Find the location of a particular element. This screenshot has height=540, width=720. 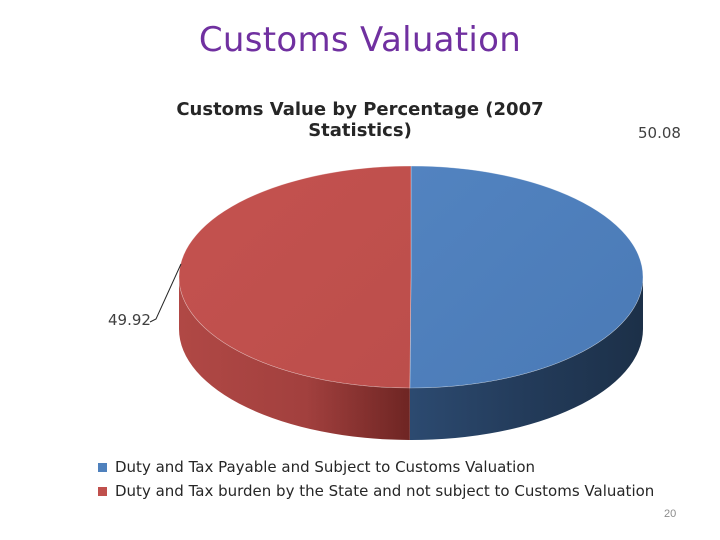

pie-side-blue is located at coordinates (526, 358).